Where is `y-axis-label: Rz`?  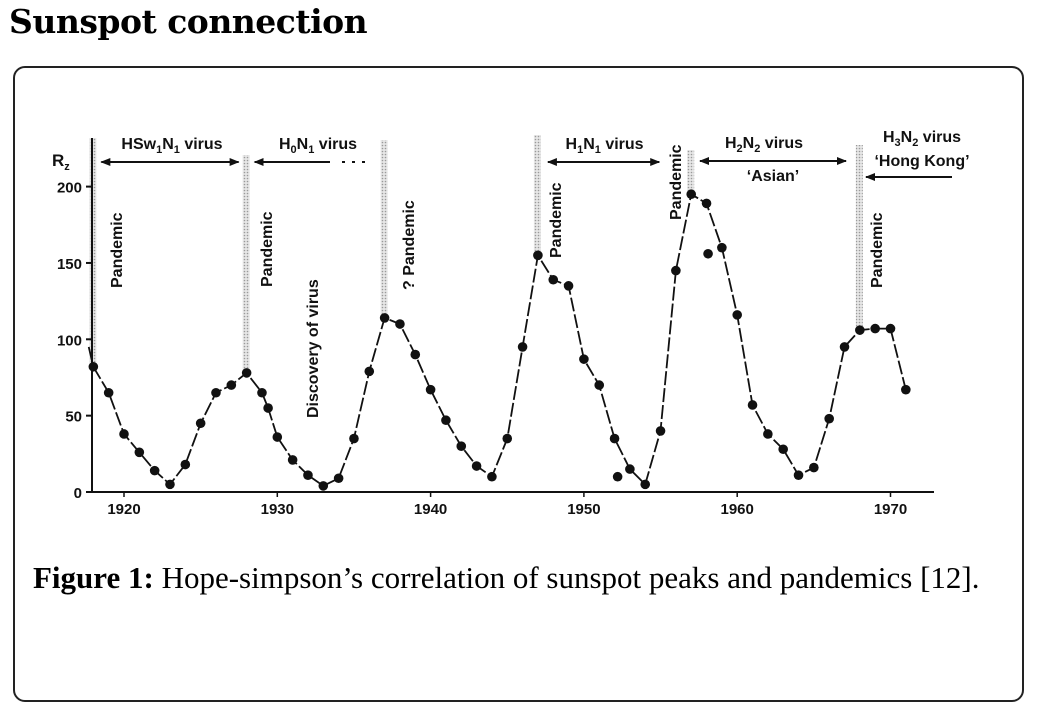
y-axis-label: Rz is located at coordinates (61, 162).